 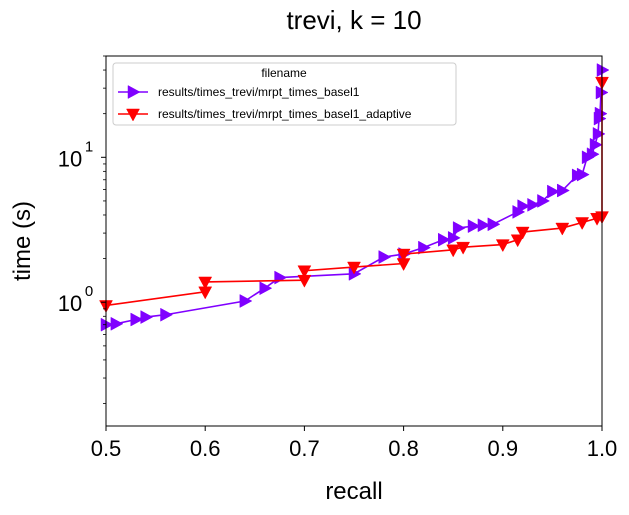 I want to click on legend-box, so click(x=284, y=94).